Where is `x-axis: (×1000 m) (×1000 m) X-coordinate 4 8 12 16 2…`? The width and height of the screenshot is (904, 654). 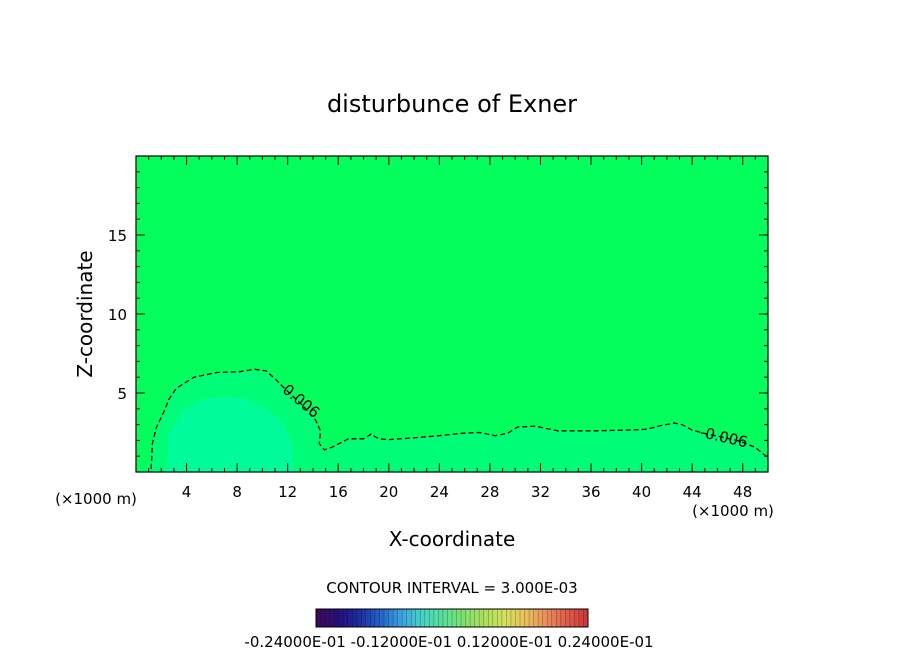 x-axis: (×1000 m) (×1000 m) X-coordinate 4 8 12 16 2… is located at coordinates (414, 517).